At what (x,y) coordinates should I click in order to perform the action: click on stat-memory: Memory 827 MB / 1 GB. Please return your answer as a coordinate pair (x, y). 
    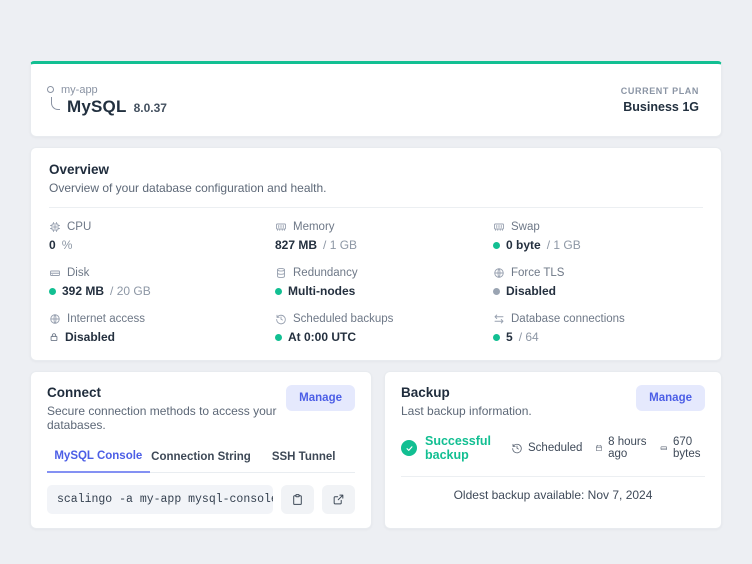
    Looking at the image, I should click on (384, 236).